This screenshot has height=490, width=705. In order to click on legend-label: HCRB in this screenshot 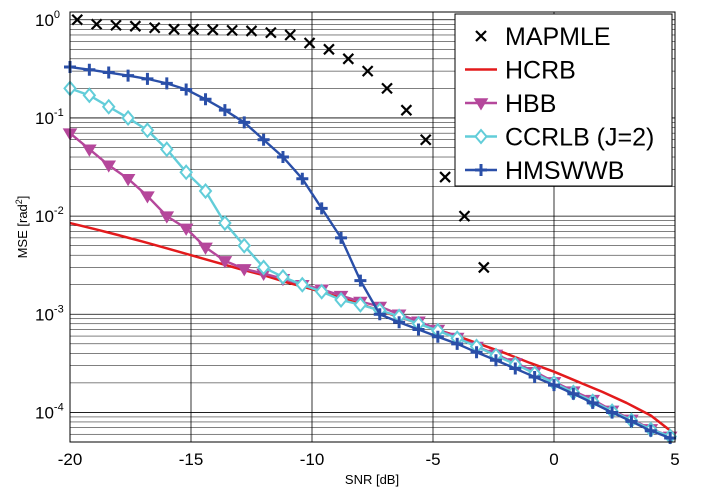, I will do `click(540, 71)`.